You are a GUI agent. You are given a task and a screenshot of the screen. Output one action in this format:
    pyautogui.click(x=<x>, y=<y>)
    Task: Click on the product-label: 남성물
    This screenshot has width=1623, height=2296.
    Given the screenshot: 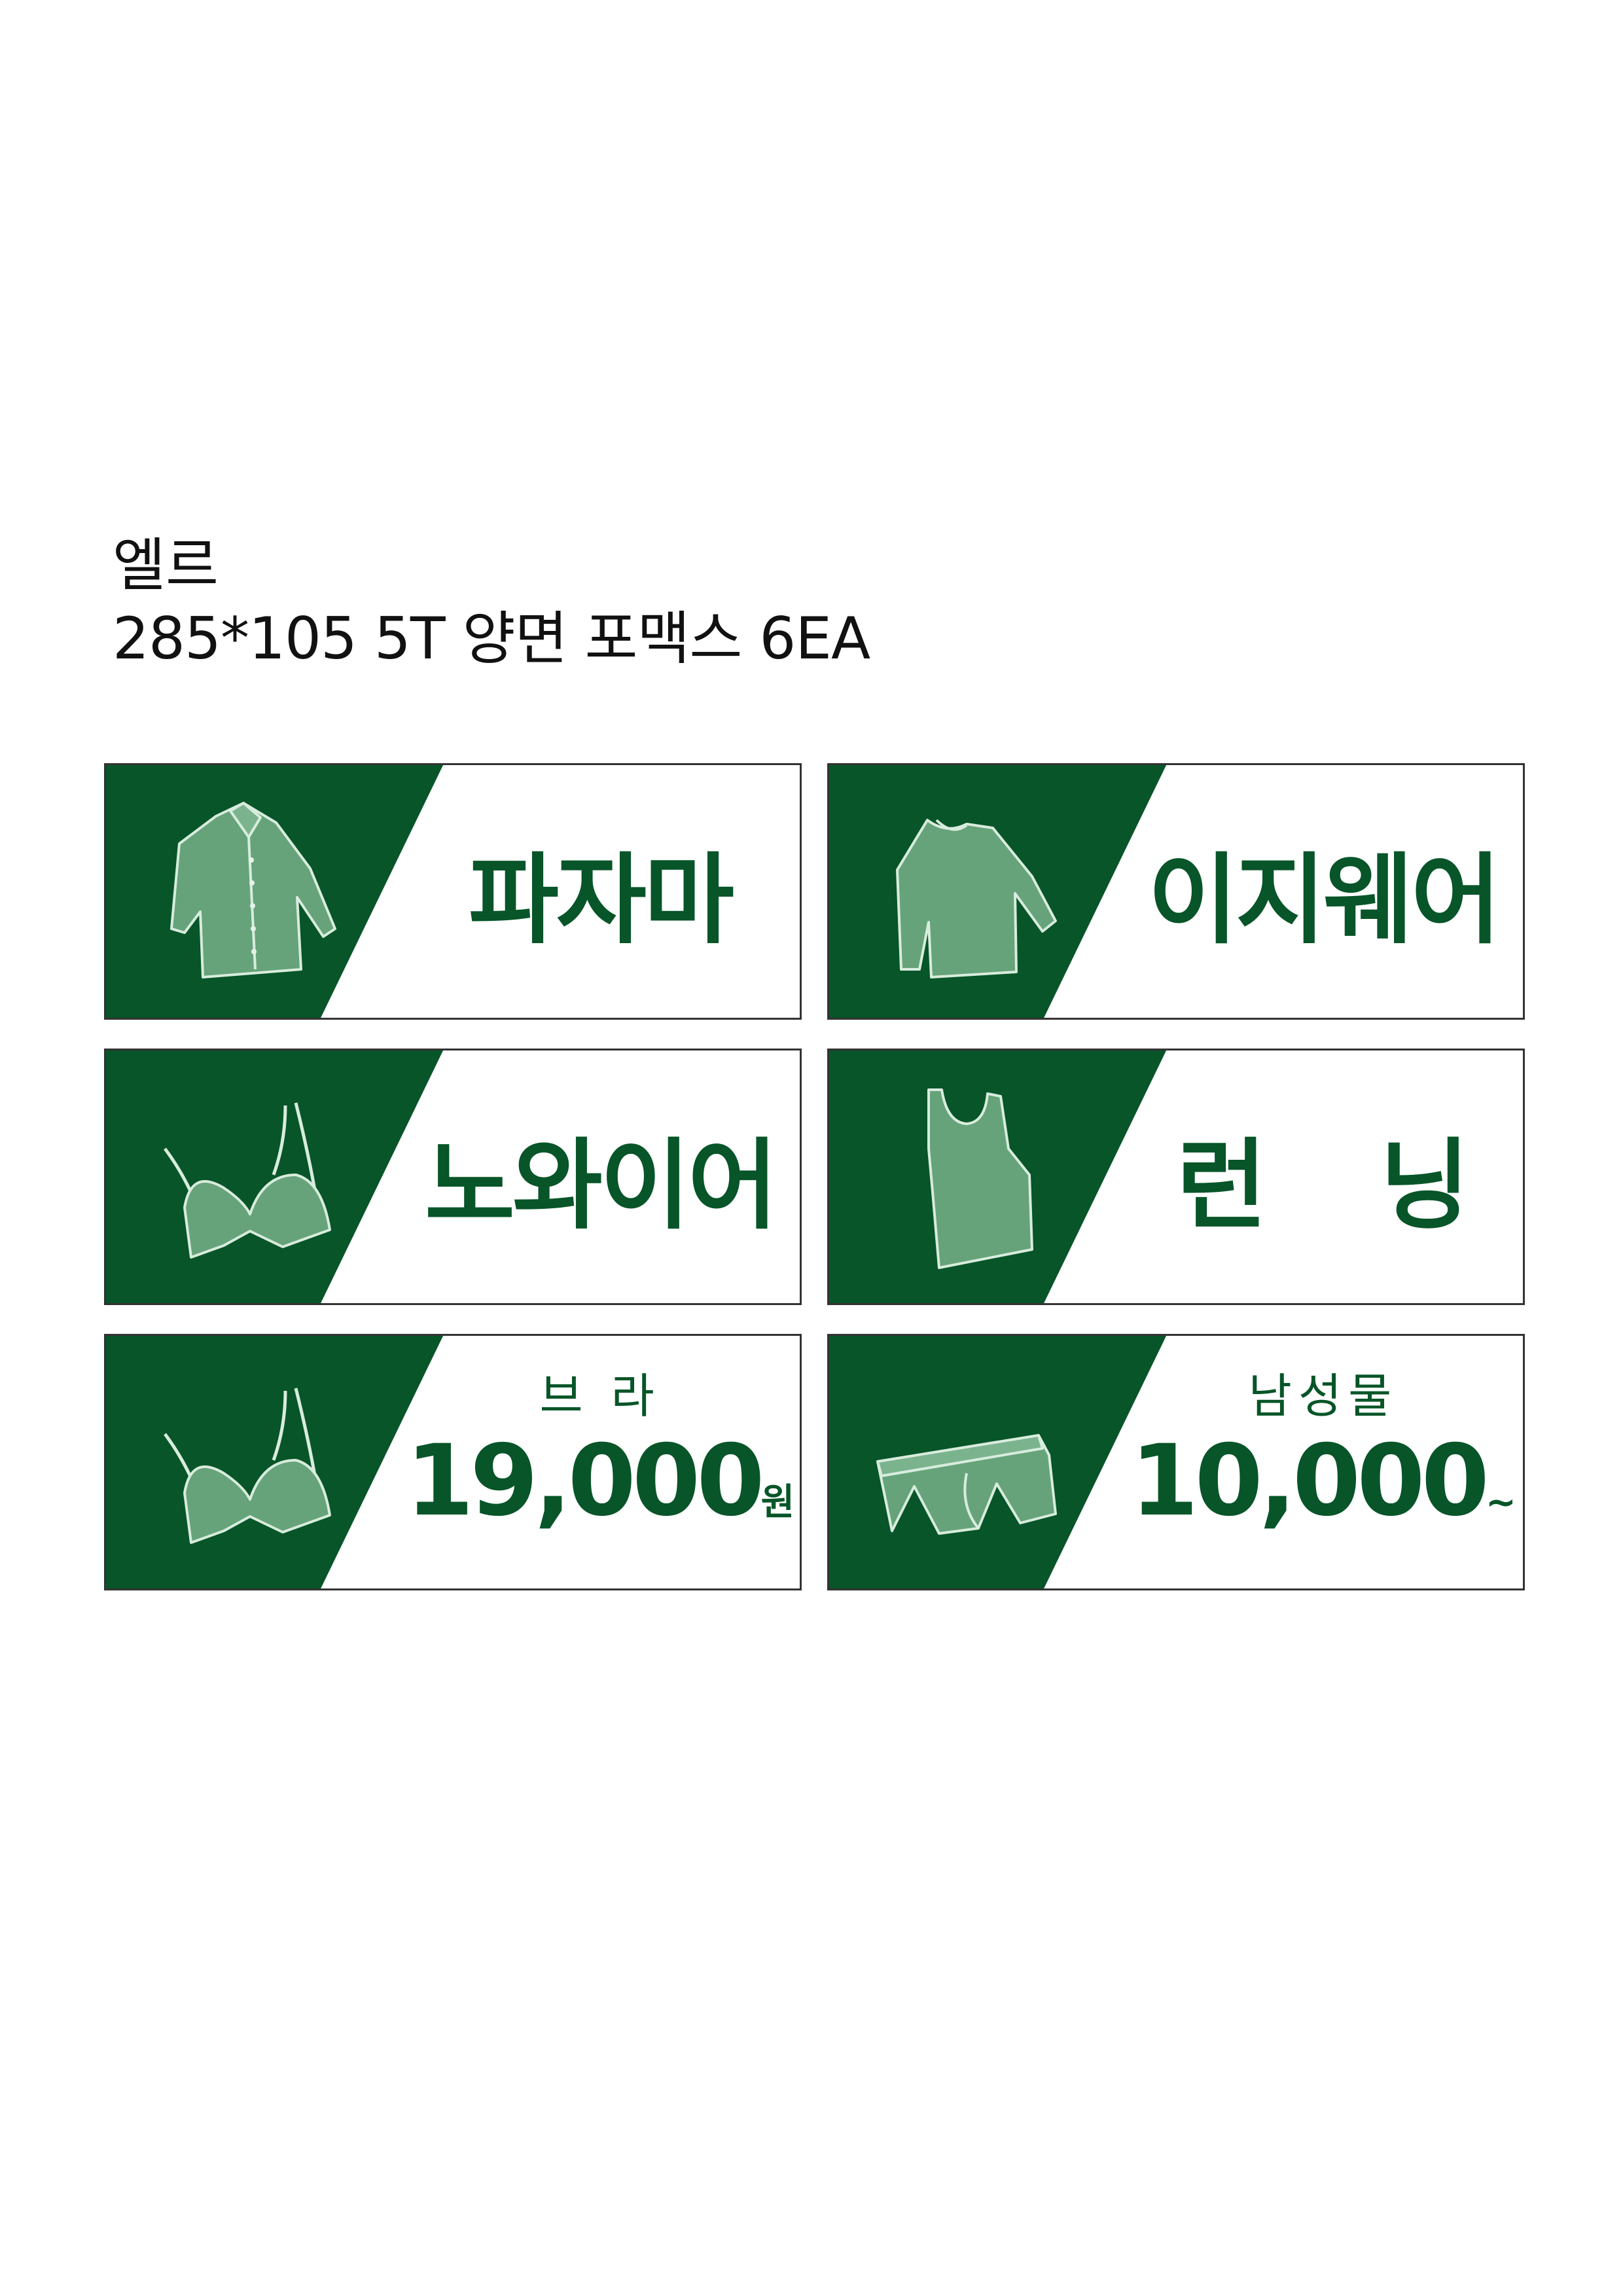 What is the action you would take?
    pyautogui.click(x=1323, y=1396)
    